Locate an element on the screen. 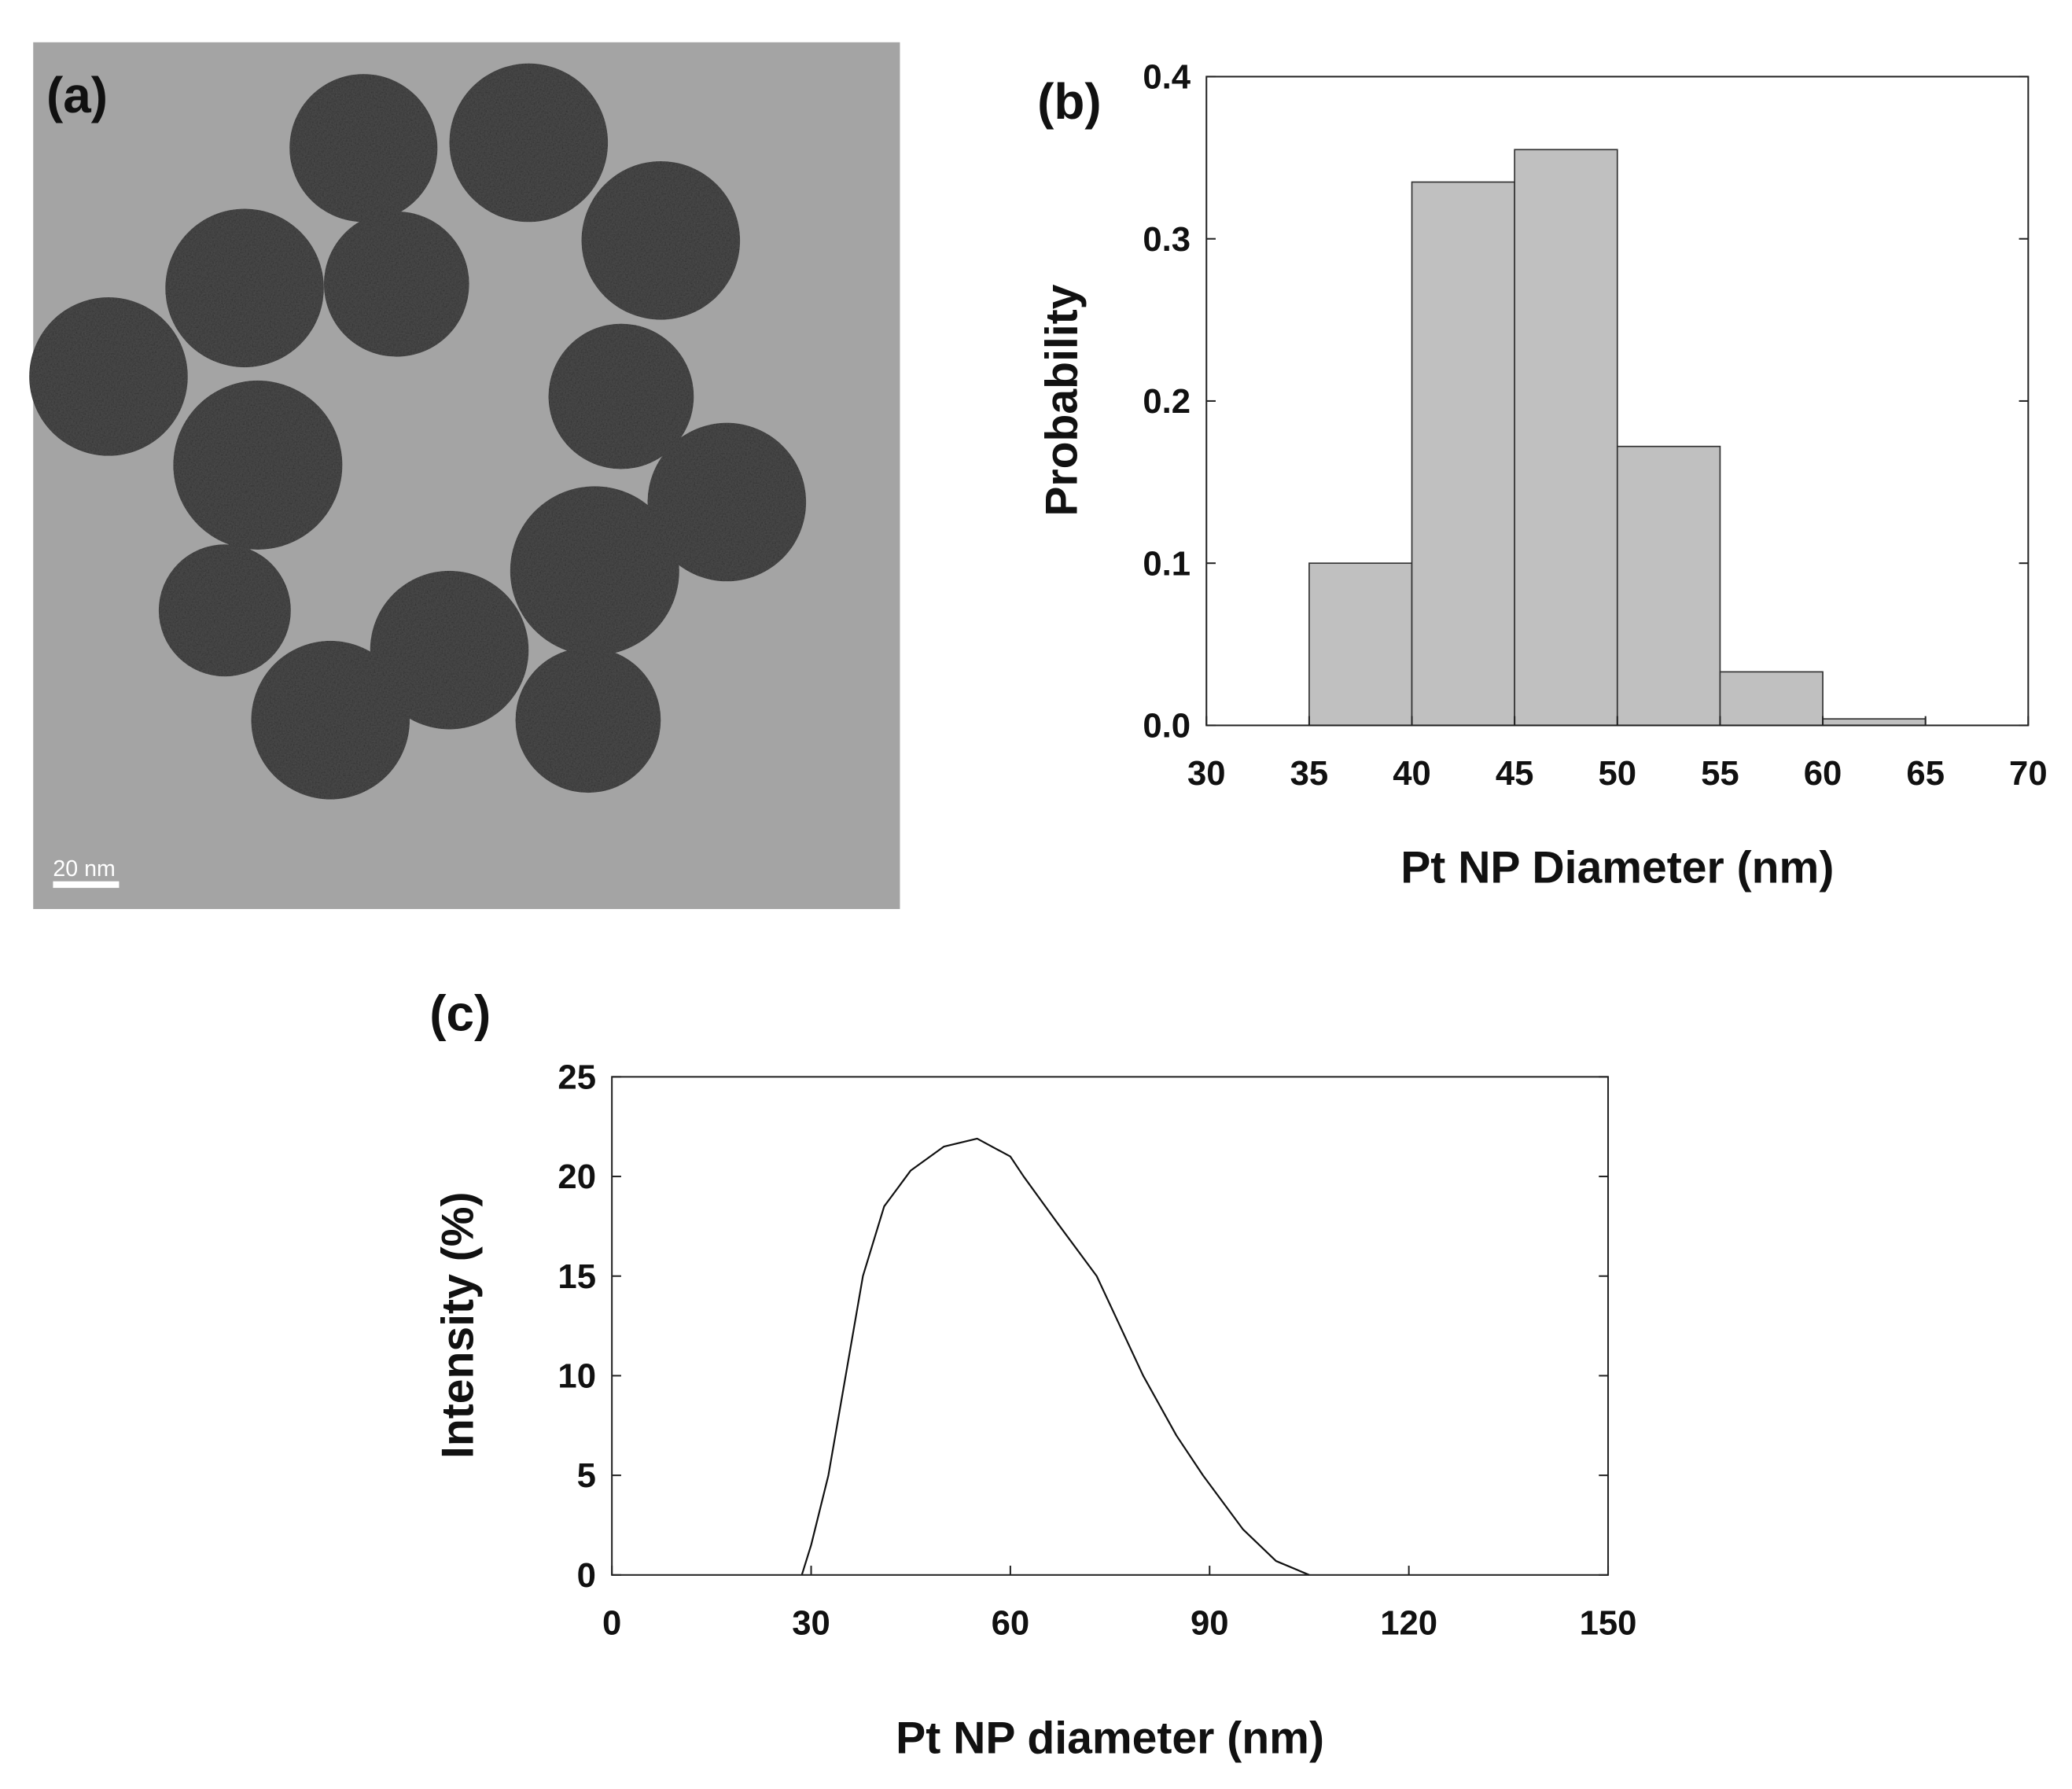  x-tick-label: 0 is located at coordinates (611, 1622).